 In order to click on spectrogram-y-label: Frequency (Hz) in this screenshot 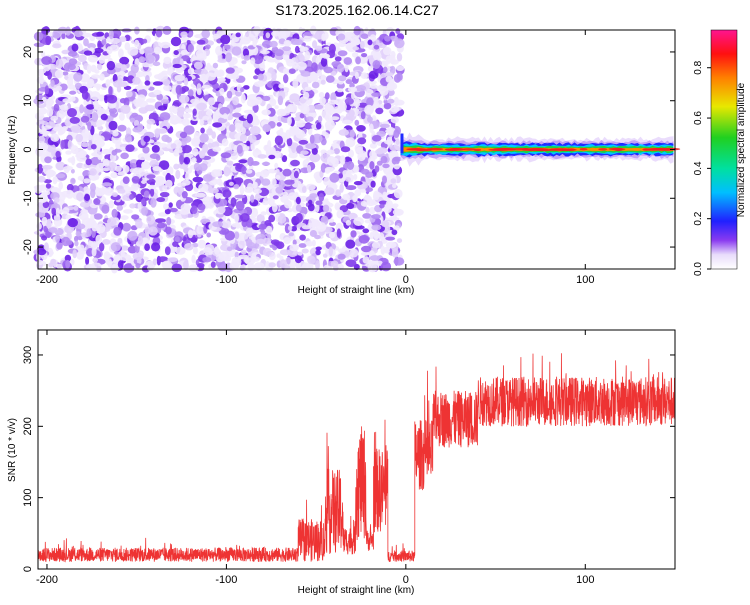, I will do `click(12, 150)`.